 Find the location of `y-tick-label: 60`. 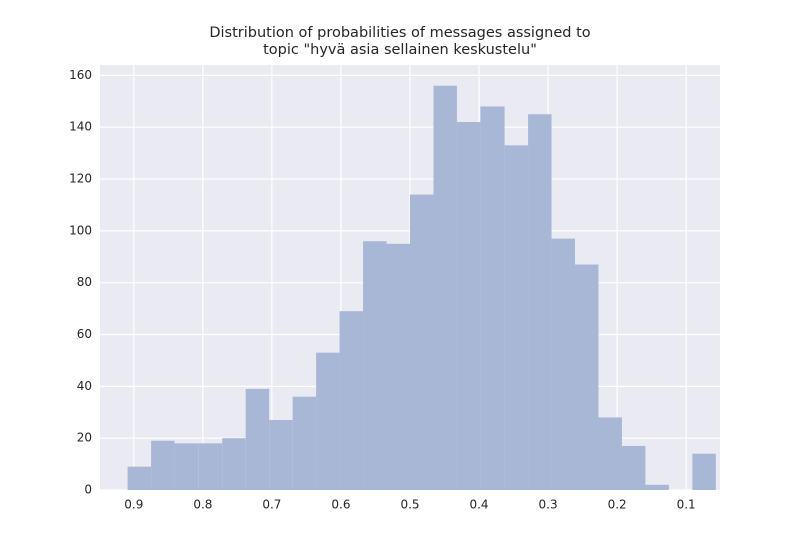

y-tick-label: 60 is located at coordinates (84, 334).